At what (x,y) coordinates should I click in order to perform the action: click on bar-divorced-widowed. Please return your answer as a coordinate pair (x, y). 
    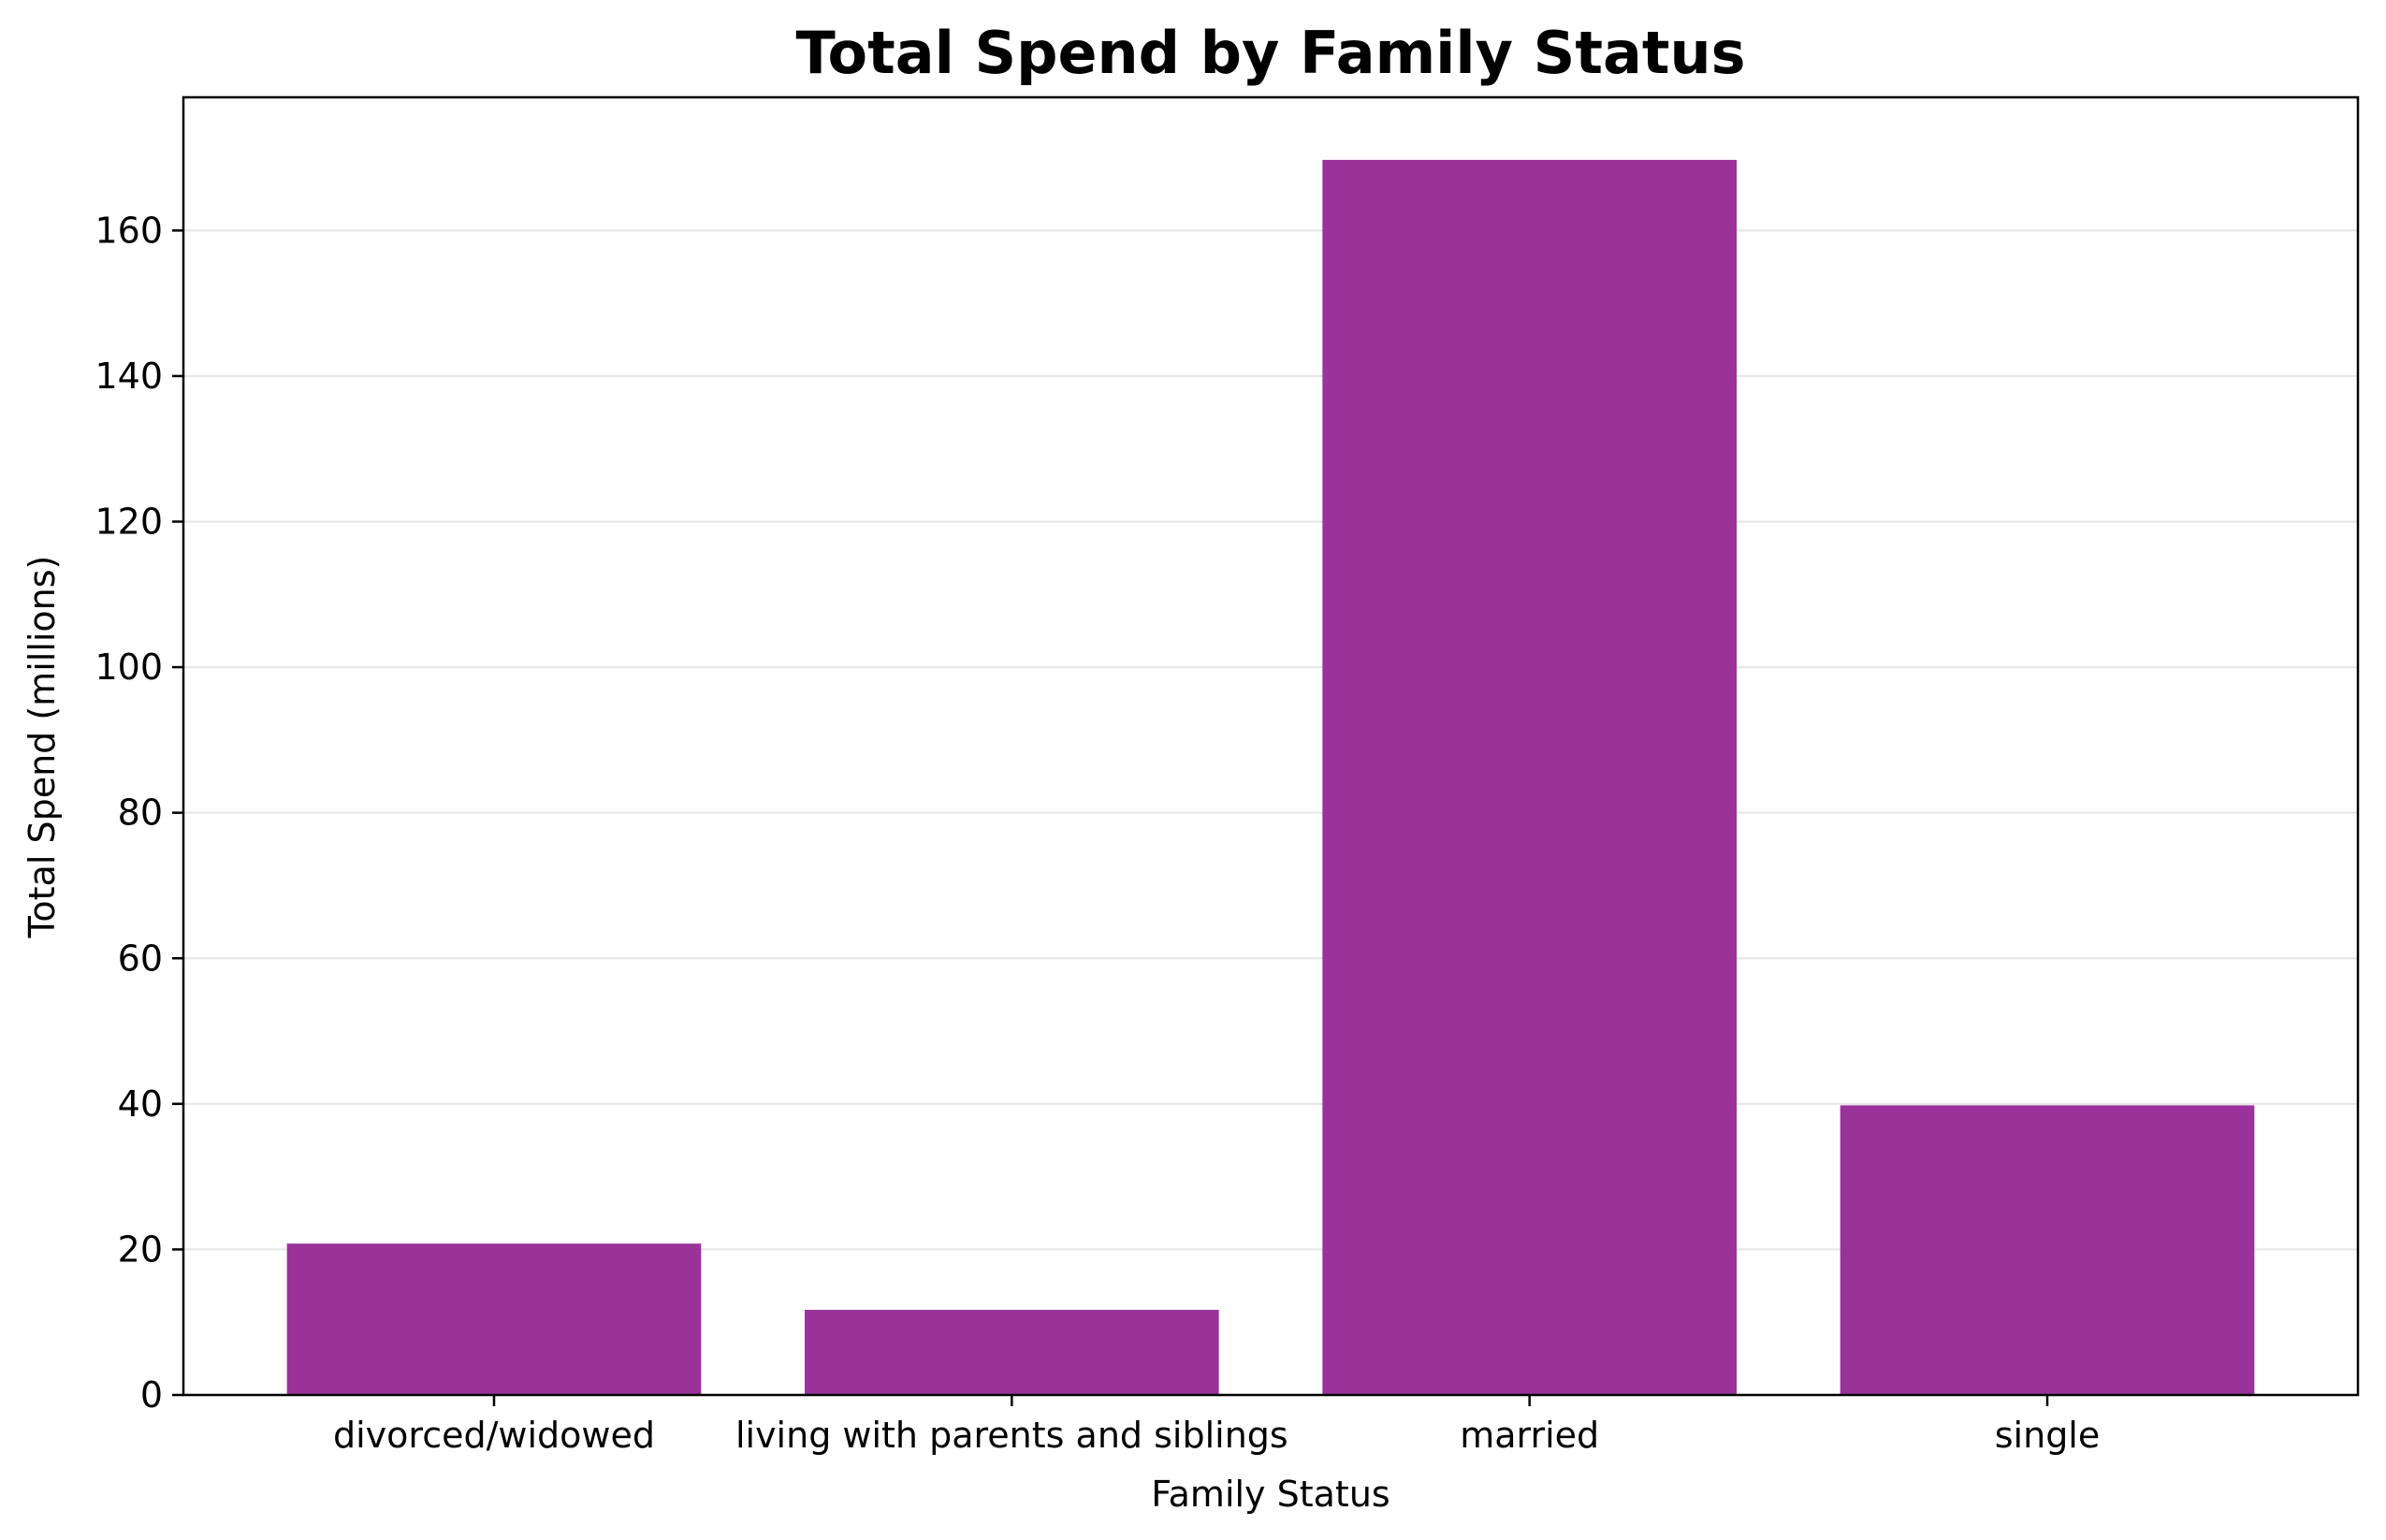
    Looking at the image, I should click on (494, 1319).